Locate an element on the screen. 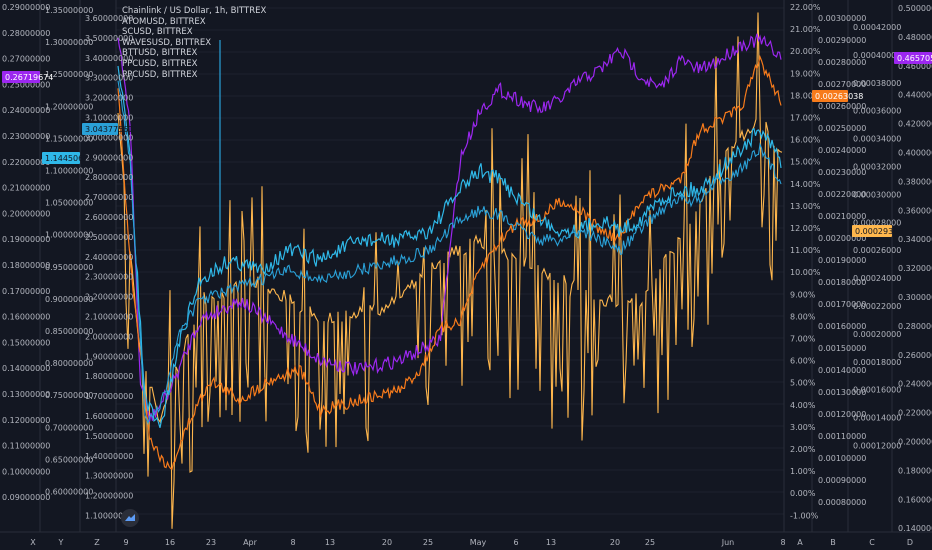  y-tick-label: 0.00210000 is located at coordinates (842, 216).